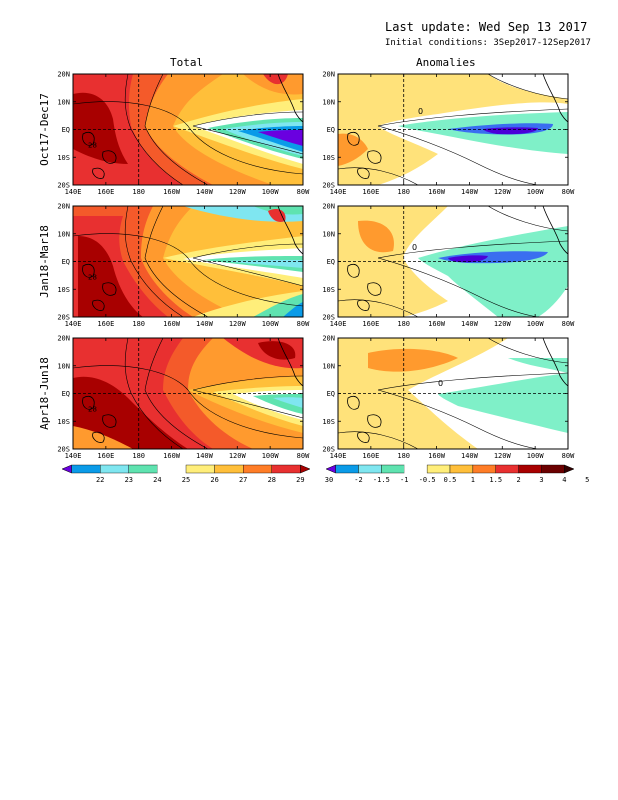  I want to click on colorbar-label: -2, so click(358, 480).